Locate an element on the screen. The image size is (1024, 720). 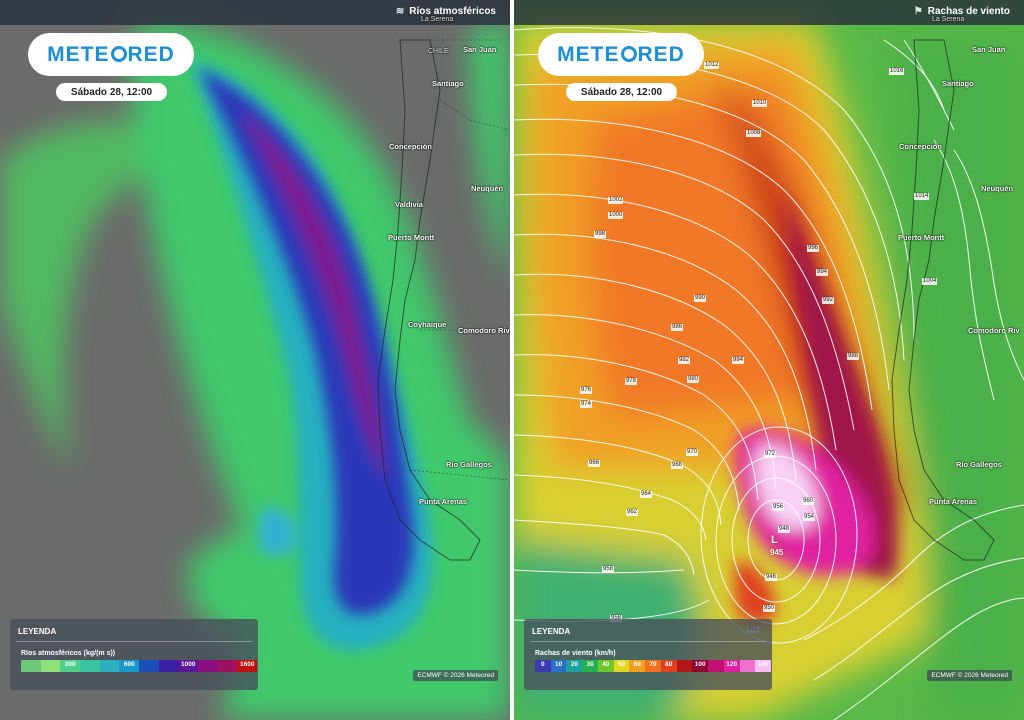
legend-variable: Ríos atmosféricos (kg/(m s)) is located at coordinates (68, 653).